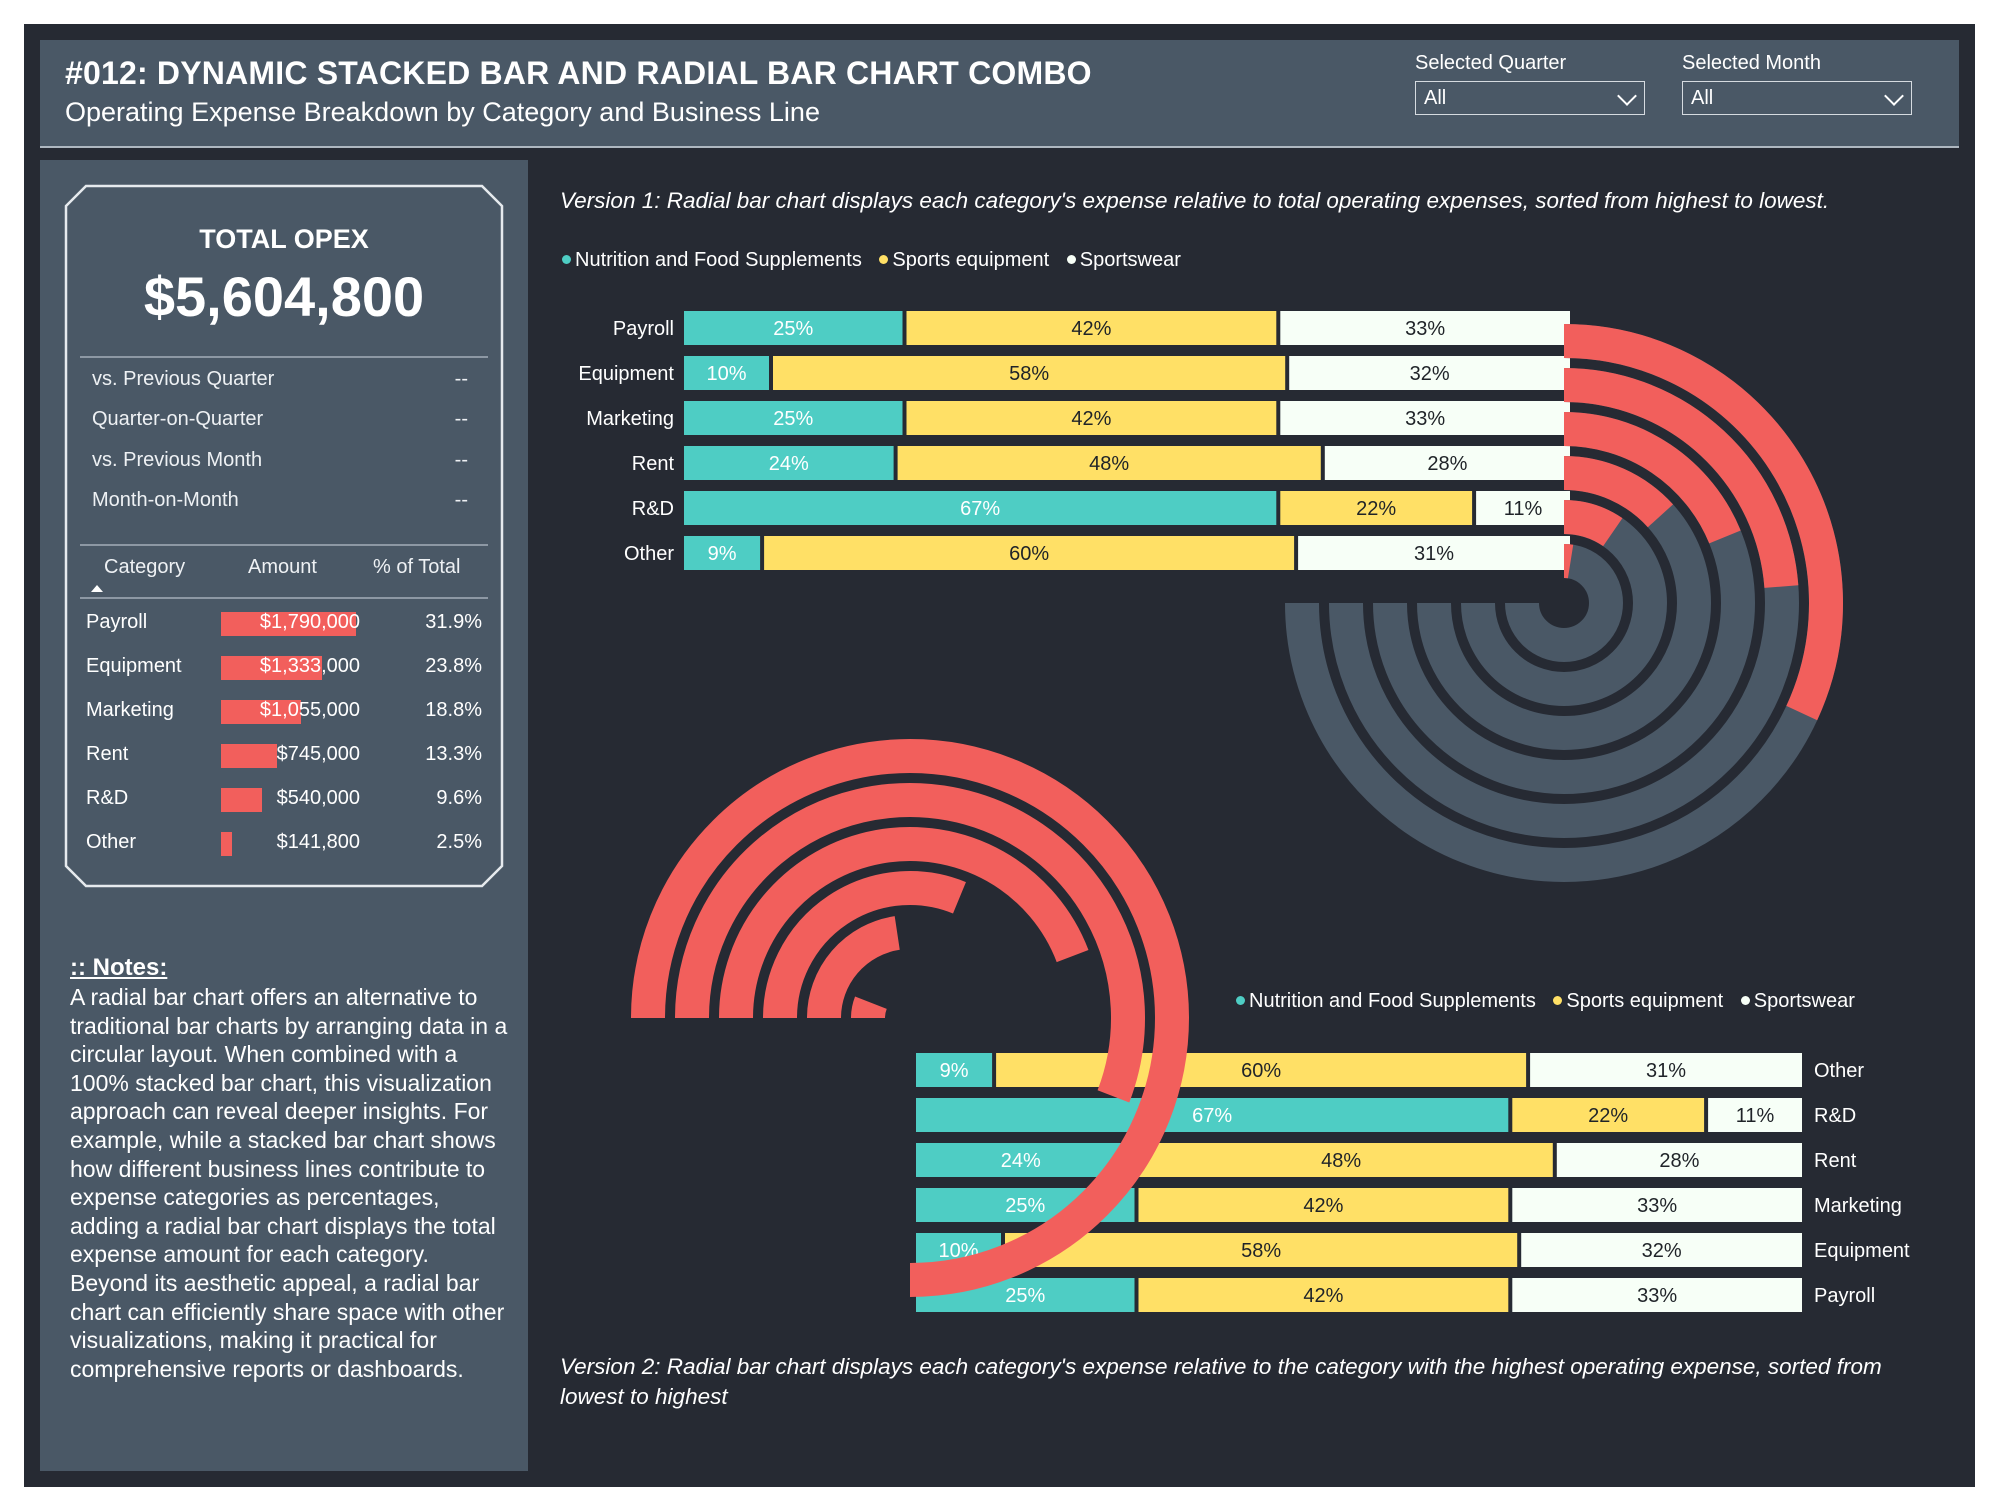 This screenshot has height=1511, width=1999. I want to click on row-label: Payroll, so click(1844, 1296).